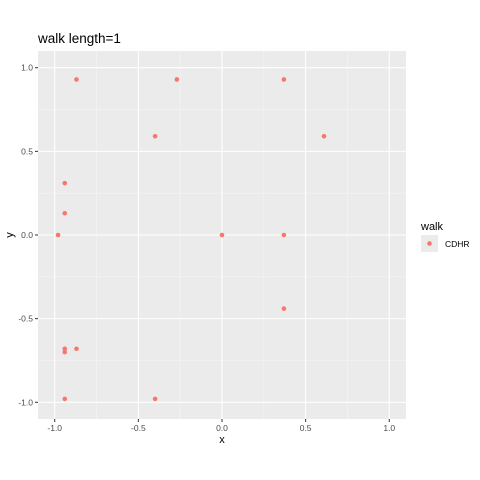 This screenshot has height=480, width=480. I want to click on x-axis-ticks: -1.0 -0.5 0.0 0.5 1.0, so click(221, 426).